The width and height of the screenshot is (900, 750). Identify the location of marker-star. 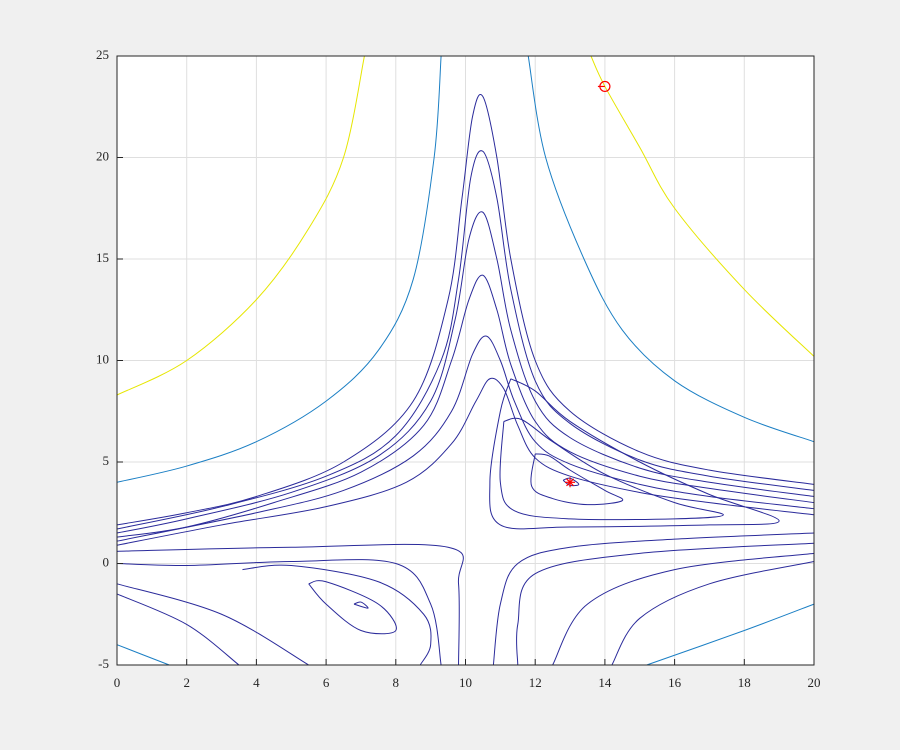
(570, 482).